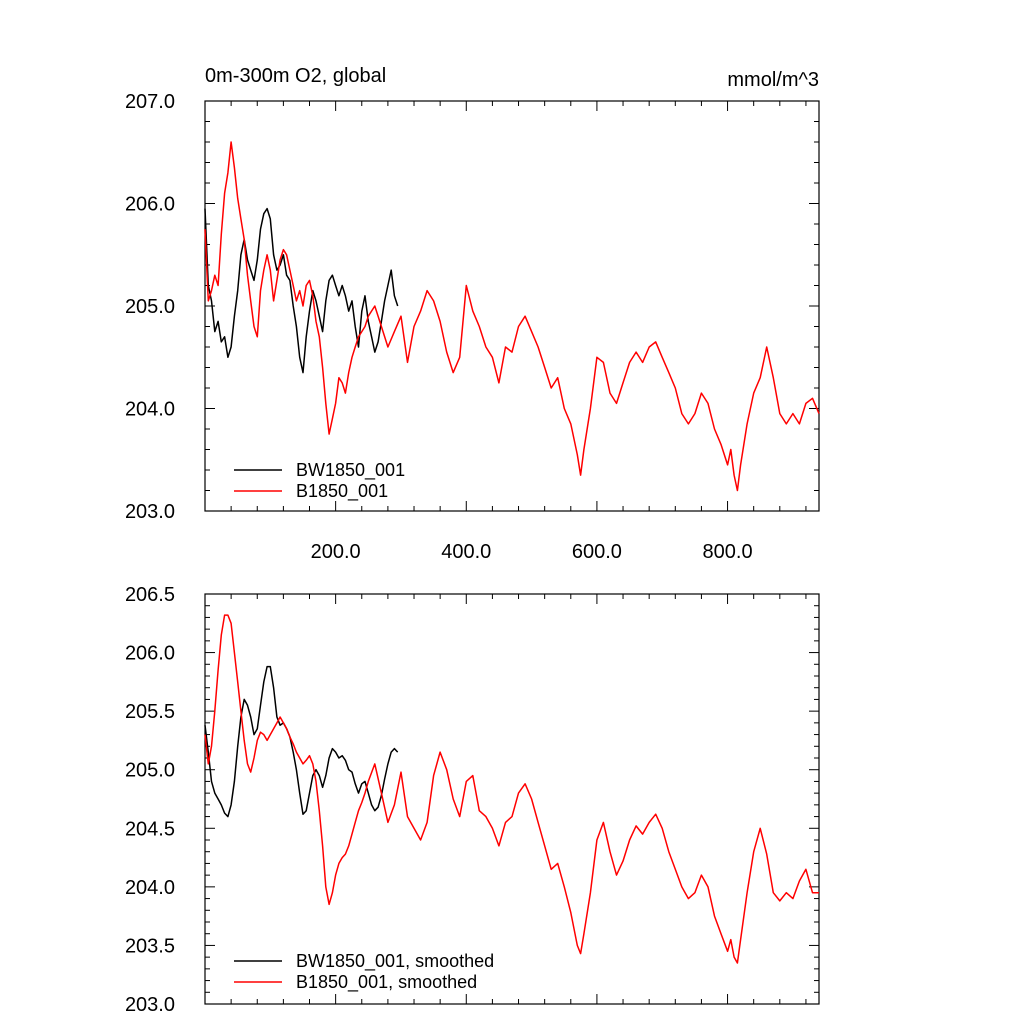 Image resolution: width=1024 pixels, height=1024 pixels. I want to click on bottom-y-tick-label: 203.5, so click(150, 946).